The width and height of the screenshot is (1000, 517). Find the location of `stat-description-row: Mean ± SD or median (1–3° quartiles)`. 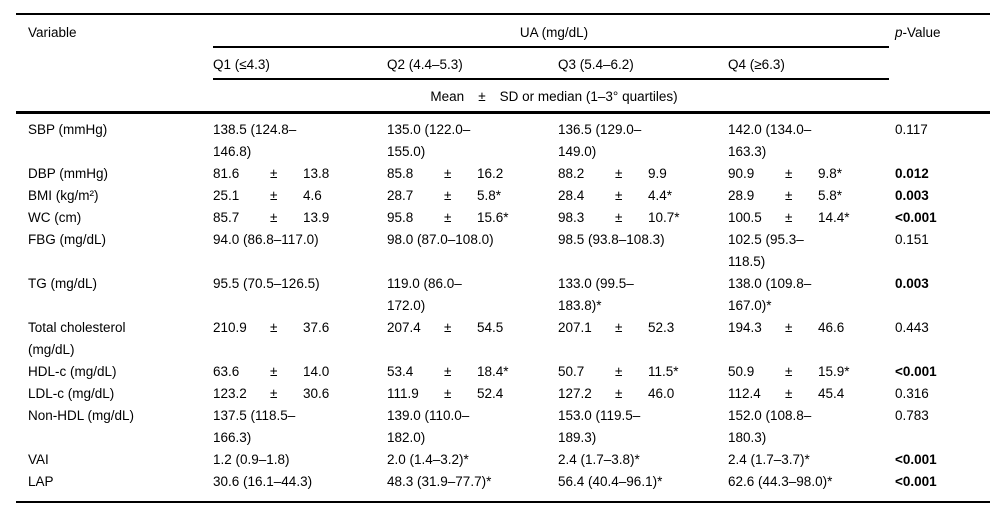

stat-description-row: Mean ± SD or median (1–3° quartiles) is located at coordinates (503, 95).